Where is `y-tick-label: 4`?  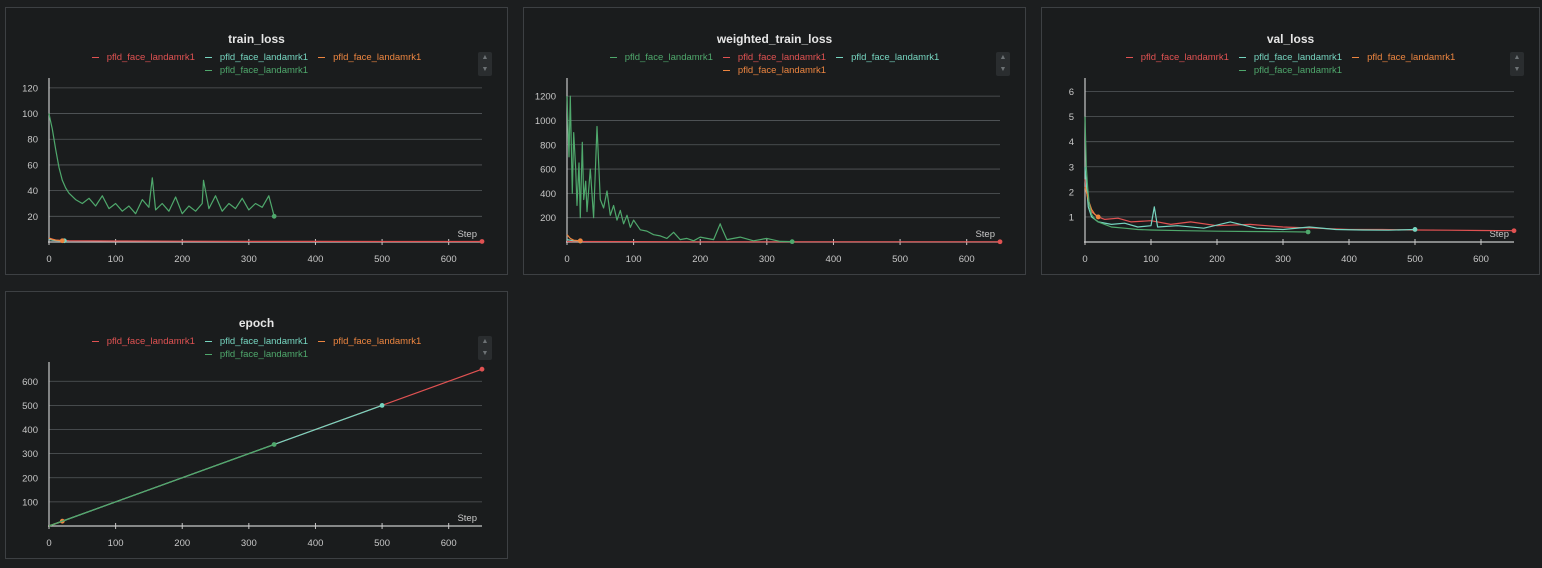
y-tick-label: 4 is located at coordinates (1071, 142).